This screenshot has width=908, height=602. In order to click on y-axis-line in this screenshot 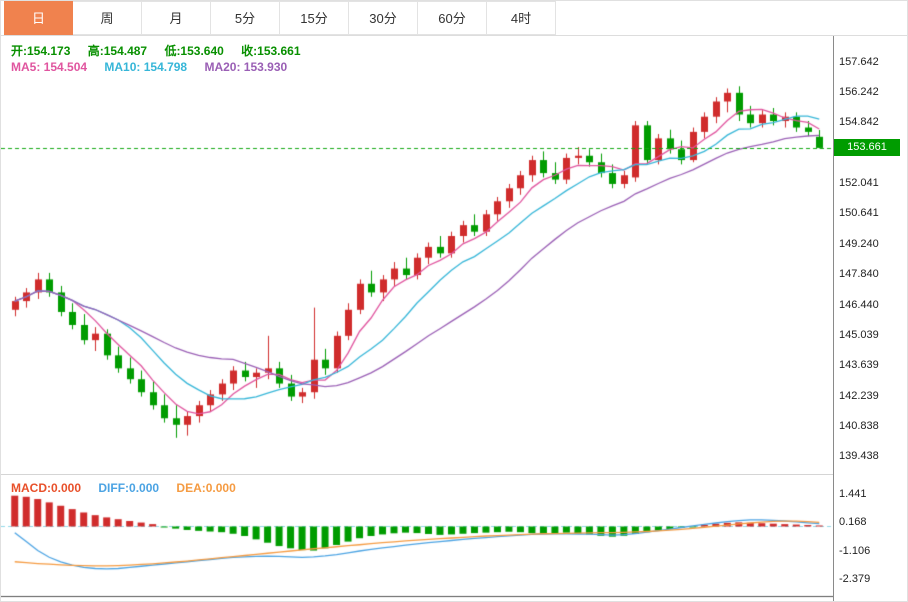, I will do `click(833, 318)`.